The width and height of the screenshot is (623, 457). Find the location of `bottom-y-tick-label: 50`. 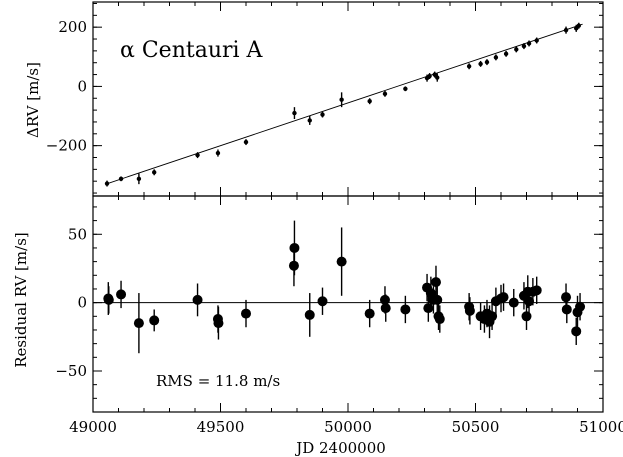

bottom-y-tick-label: 50 is located at coordinates (77, 234).